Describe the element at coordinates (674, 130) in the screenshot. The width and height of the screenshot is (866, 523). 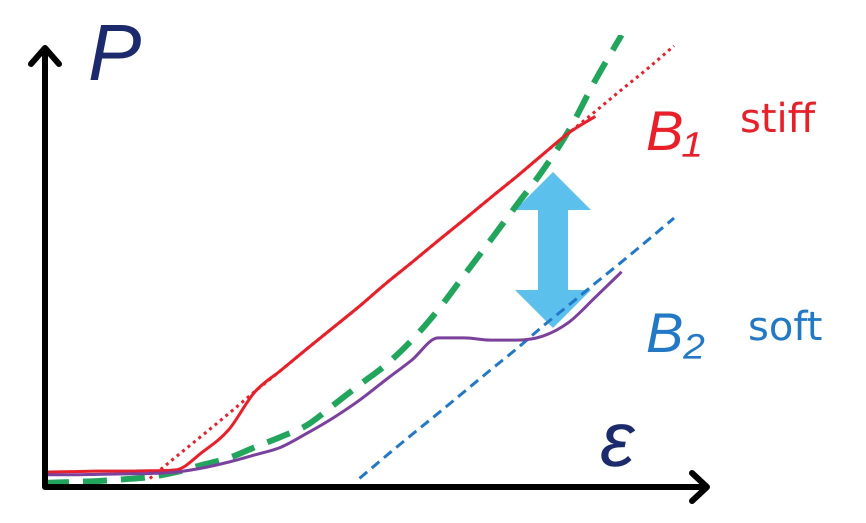
I see `series-label: B₁` at that location.